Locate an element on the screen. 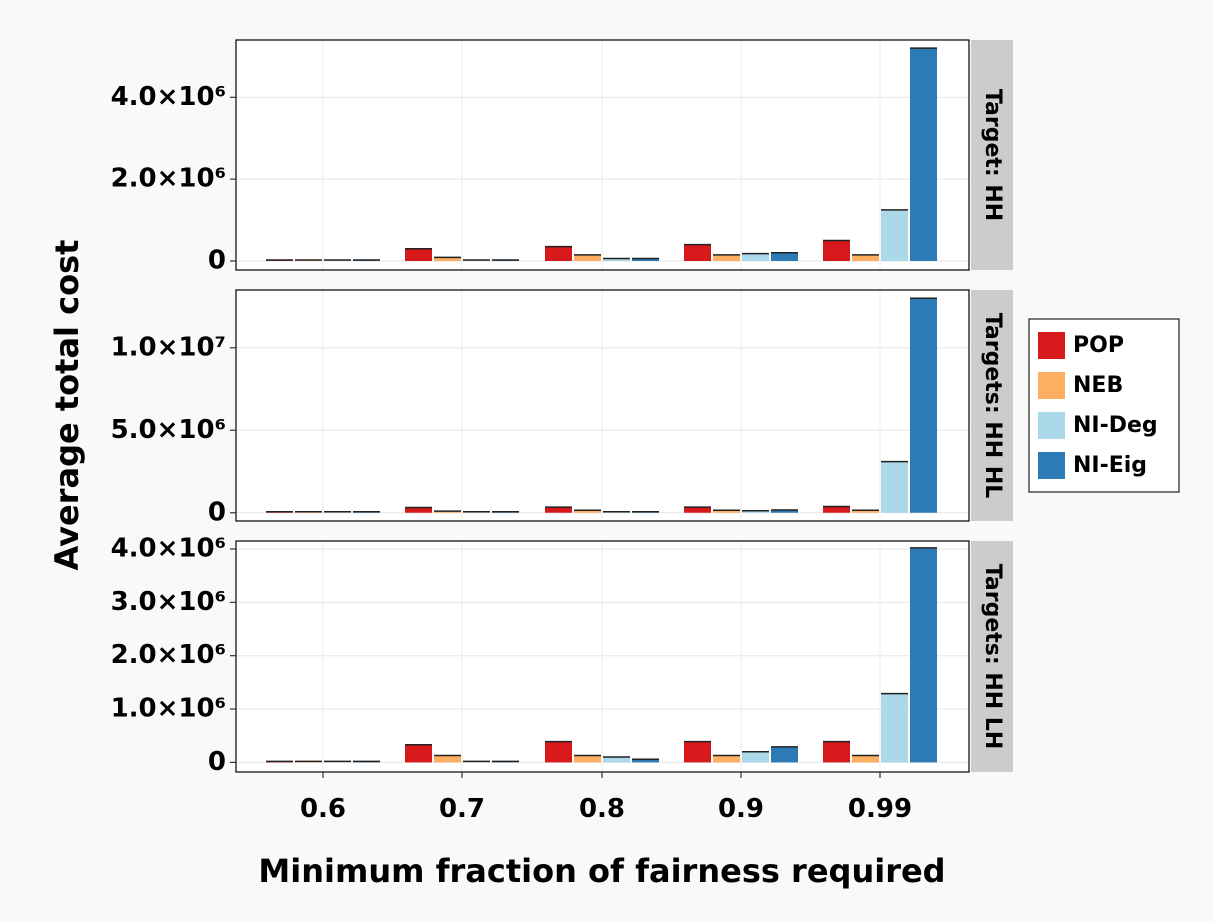  x-tick-label: 0.9 is located at coordinates (741, 809).